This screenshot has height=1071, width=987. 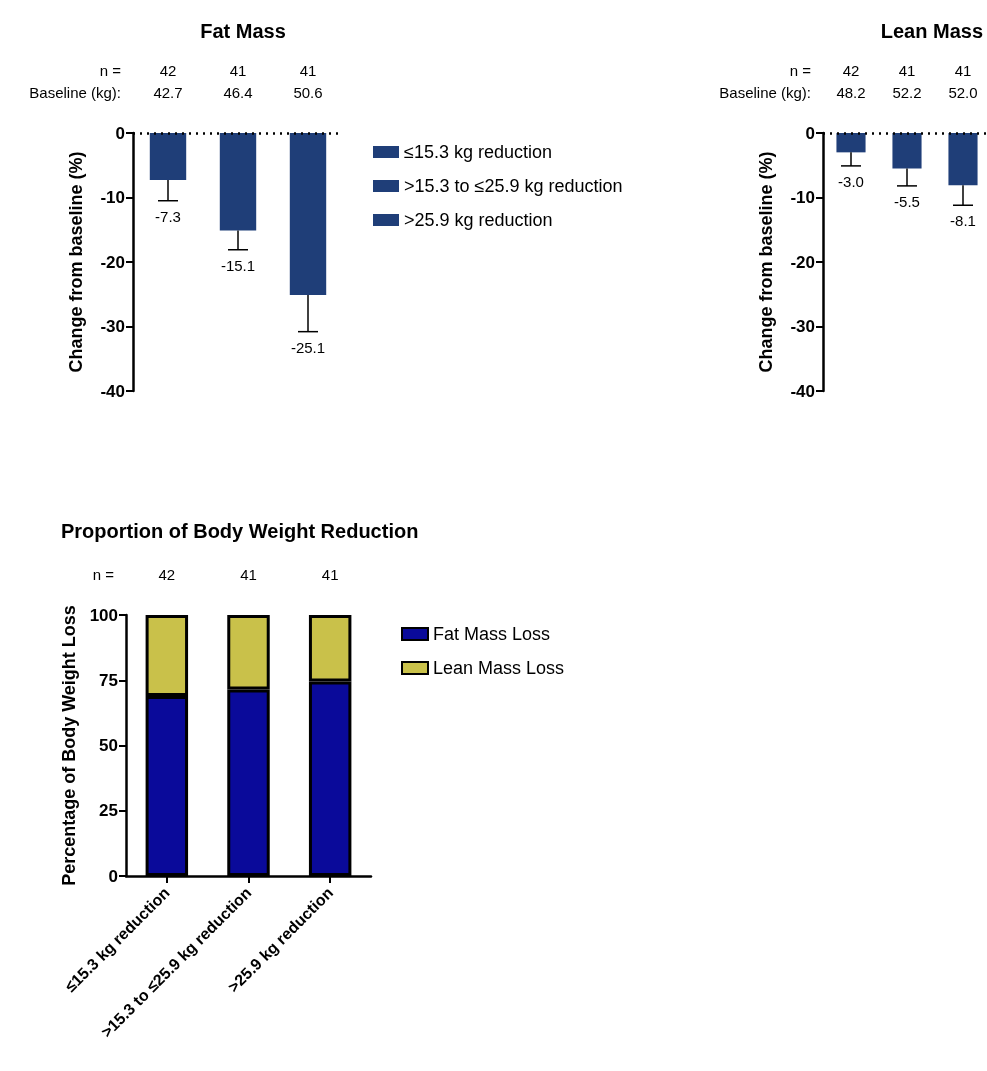 I want to click on text: 50.6, so click(x=308, y=92).